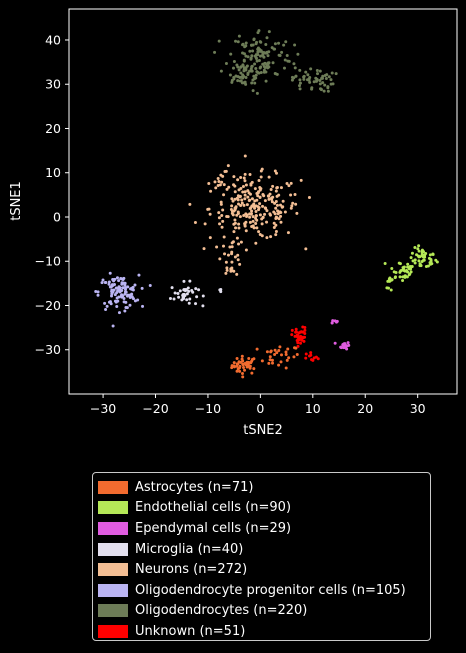  What do you see at coordinates (260, 408) in the screenshot?
I see `x-tick-label: 0` at bounding box center [260, 408].